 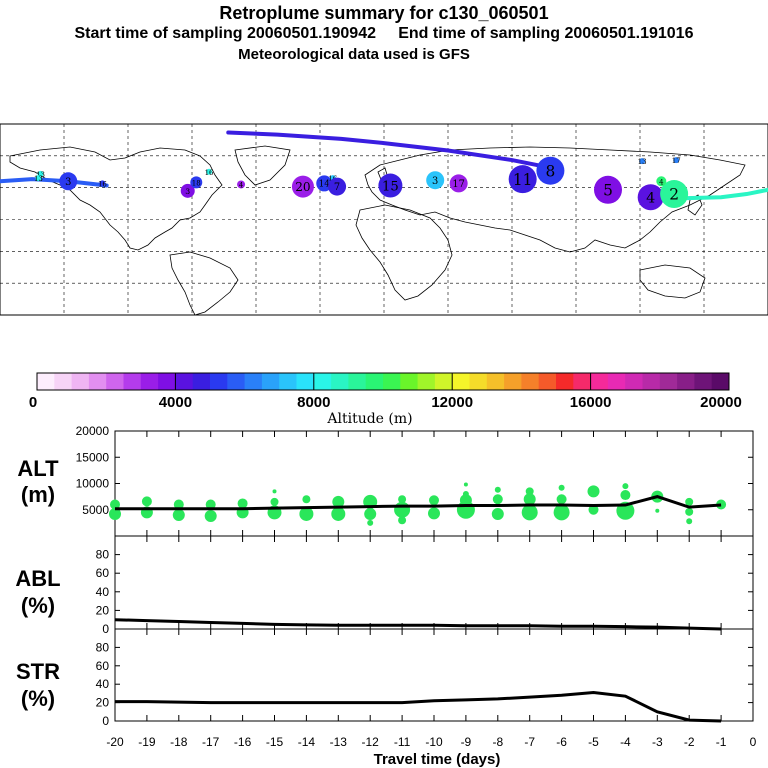 I want to click on y-tick-label: 5000, so click(x=95, y=510).